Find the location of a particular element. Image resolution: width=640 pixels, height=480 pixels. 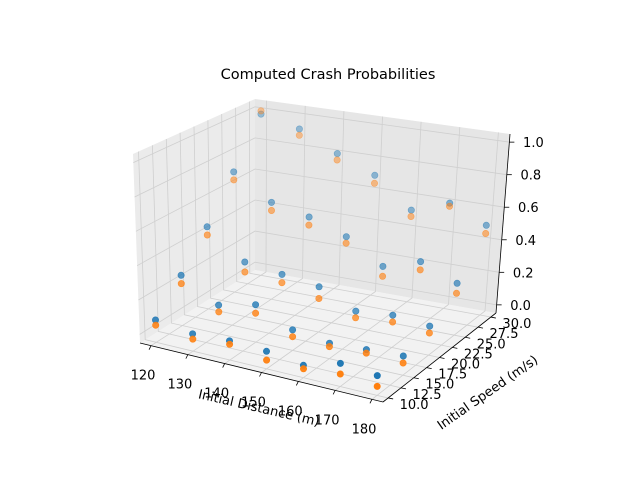

y-tick-label: 15.0 is located at coordinates (439, 385).